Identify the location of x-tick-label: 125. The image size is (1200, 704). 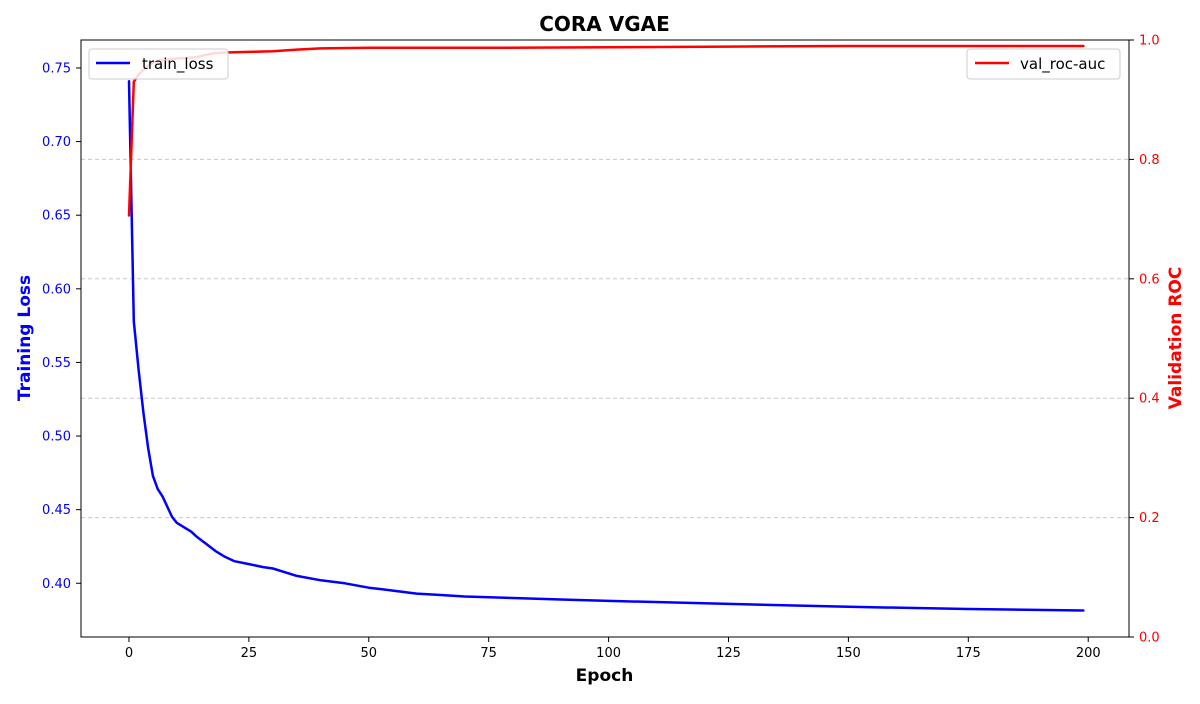
(728, 653).